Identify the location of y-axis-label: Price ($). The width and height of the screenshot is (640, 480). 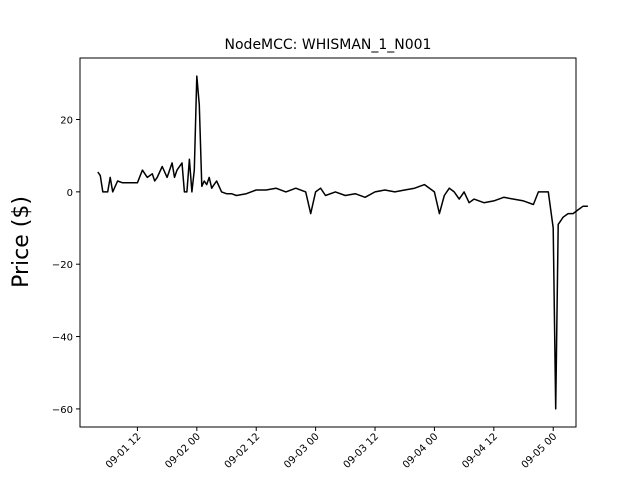
(21, 242).